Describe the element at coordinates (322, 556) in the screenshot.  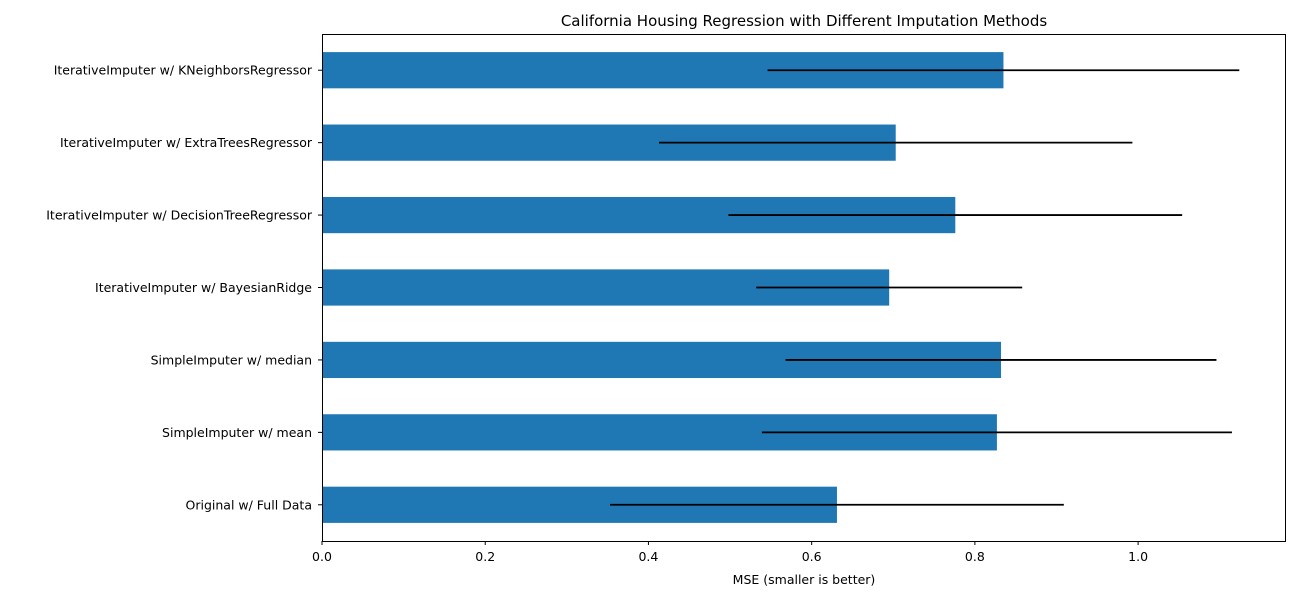
I see `x-tick-label: 0.0` at that location.